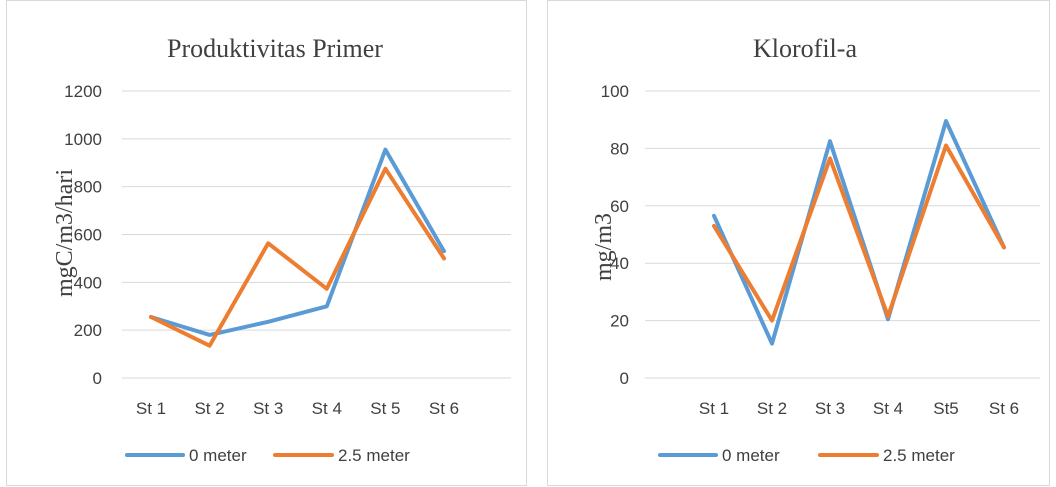  Describe the element at coordinates (65, 233) in the screenshot. I see `y-axis-label: mgC/m3/hari` at that location.